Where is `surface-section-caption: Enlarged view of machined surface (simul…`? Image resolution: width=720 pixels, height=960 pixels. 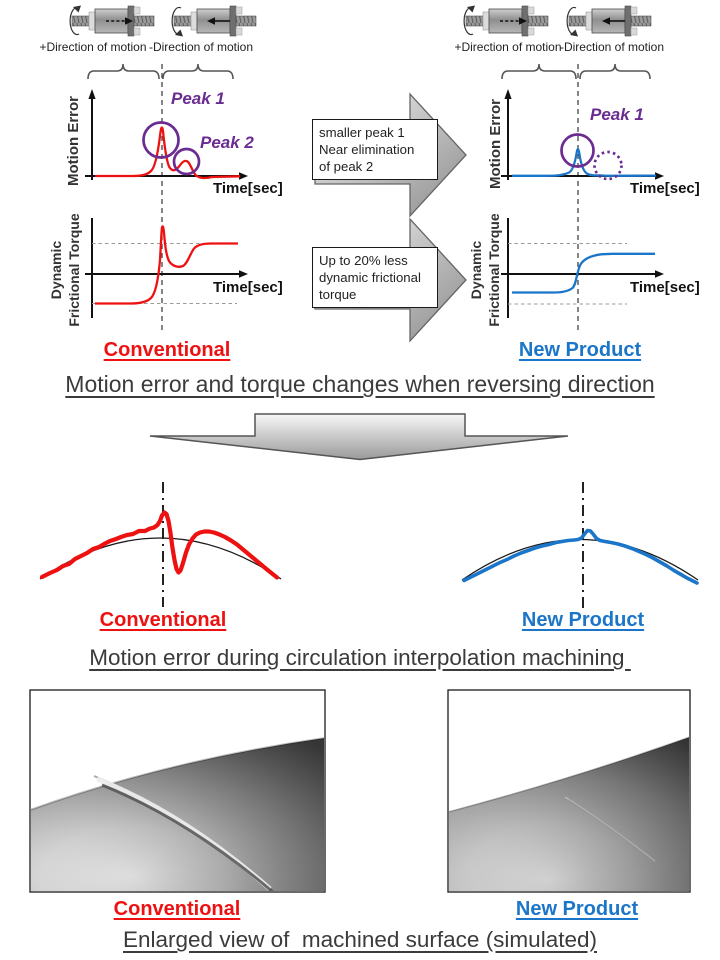 surface-section-caption: Enlarged view of machined surface (simul… is located at coordinates (360, 939).